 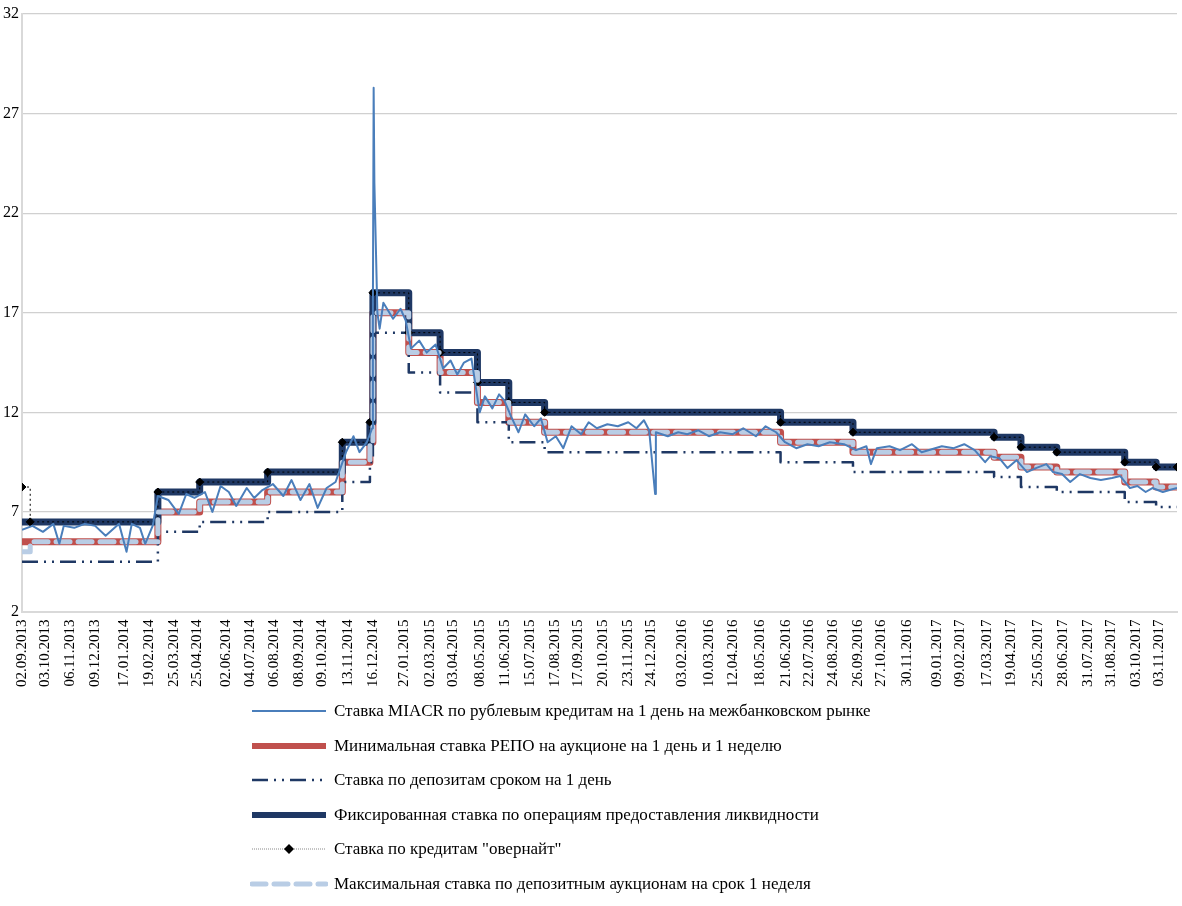 What do you see at coordinates (11, 212) in the screenshot?
I see `y-tick-label: 22` at bounding box center [11, 212].